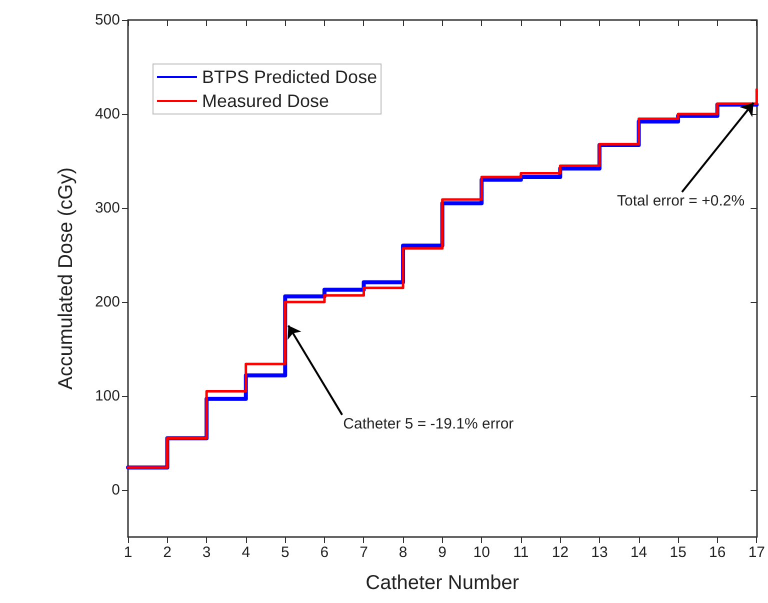 The height and width of the screenshot is (603, 768). I want to click on x-tick-label: 9, so click(442, 552).